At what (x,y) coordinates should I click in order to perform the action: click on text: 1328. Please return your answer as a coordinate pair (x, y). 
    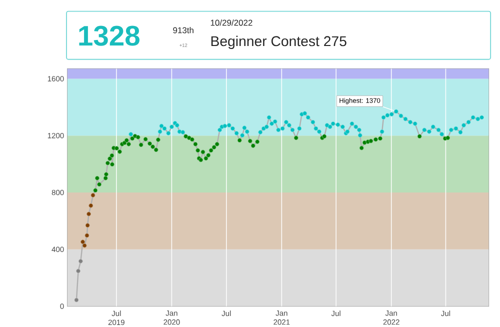
    Looking at the image, I should click on (109, 36).